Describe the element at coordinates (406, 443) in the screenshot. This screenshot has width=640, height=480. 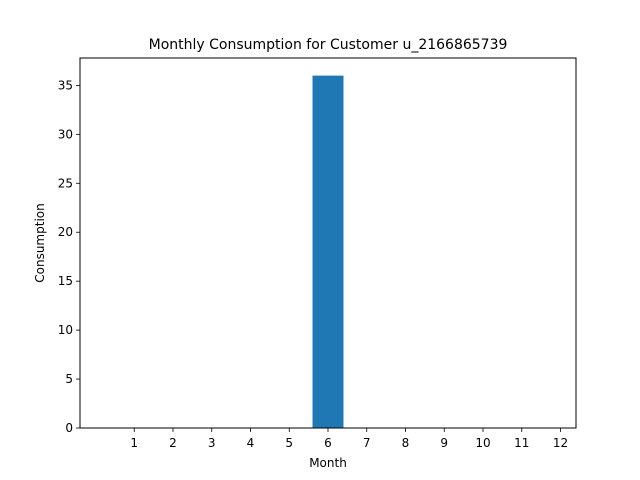
I see `x-tick-label: 8` at that location.